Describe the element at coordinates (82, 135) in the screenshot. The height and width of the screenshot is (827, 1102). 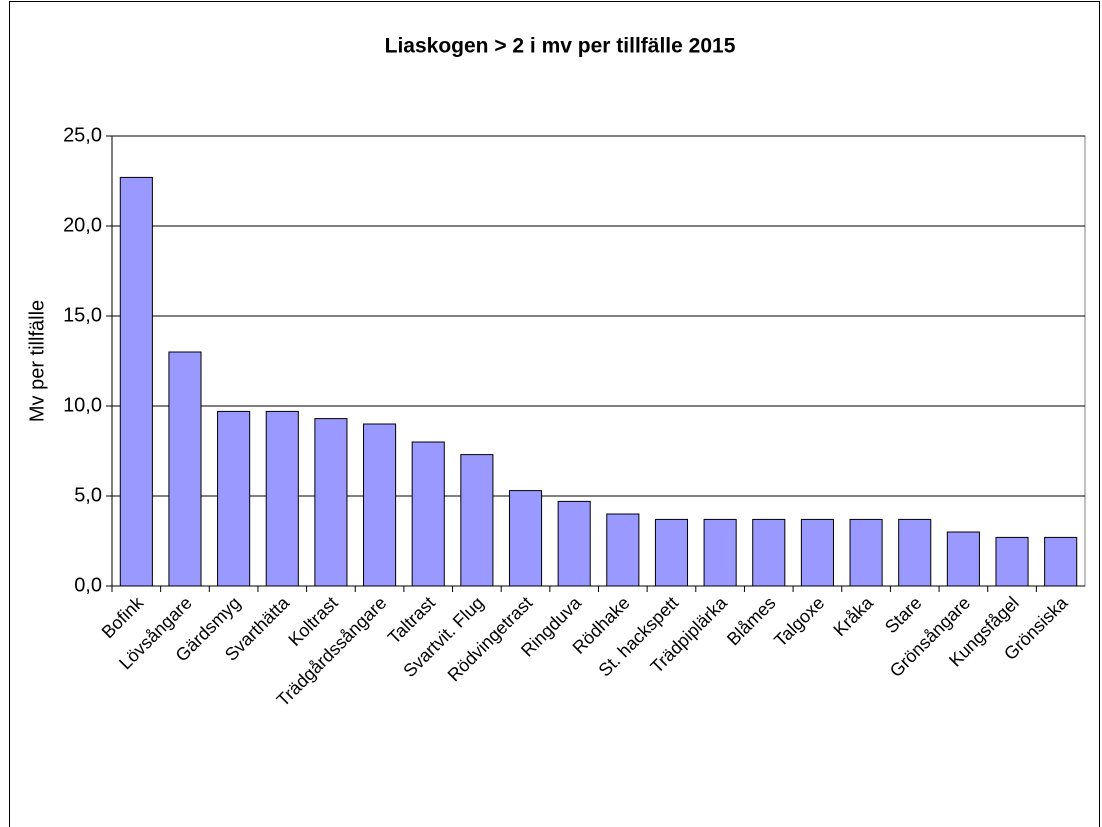
I see `y-tick-label: 25,0` at that location.